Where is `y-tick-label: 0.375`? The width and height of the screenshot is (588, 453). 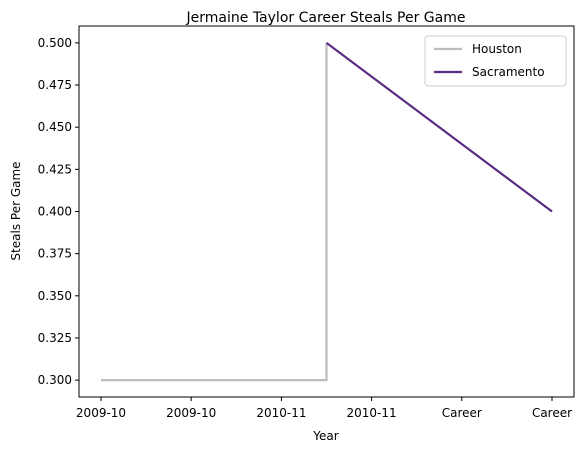
y-tick-label: 0.375 is located at coordinates (55, 254).